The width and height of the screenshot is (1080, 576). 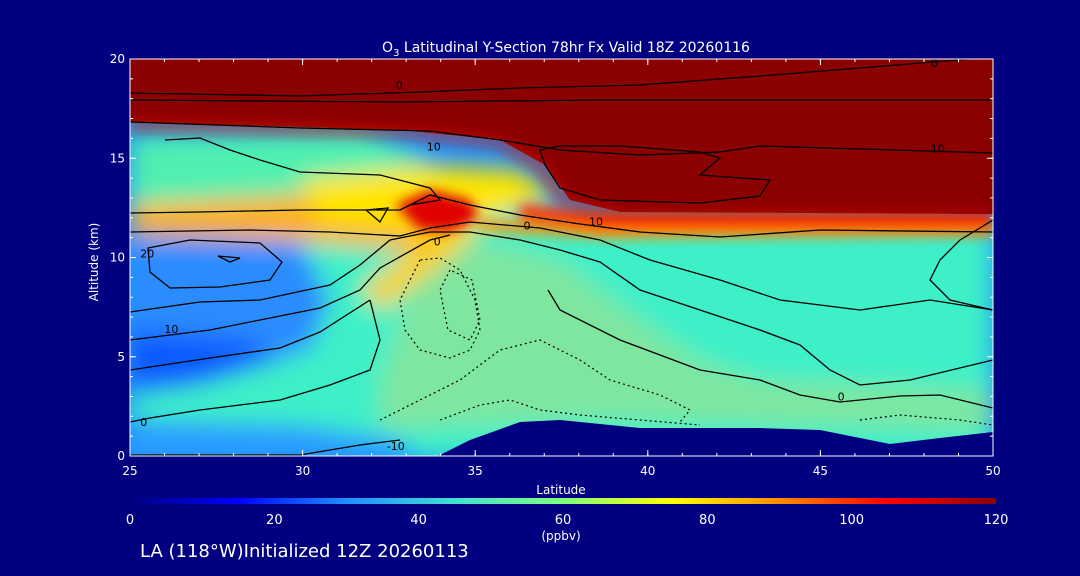 I want to click on x-tick-label: 40, so click(x=647, y=471).